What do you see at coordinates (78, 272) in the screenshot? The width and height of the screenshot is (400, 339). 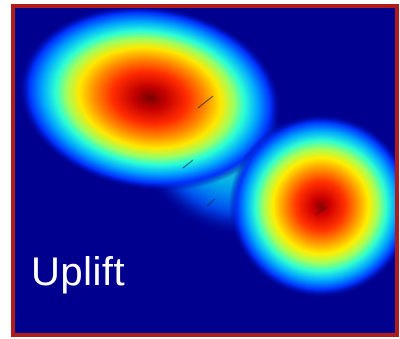 I see `uplift-label: Uplift` at bounding box center [78, 272].